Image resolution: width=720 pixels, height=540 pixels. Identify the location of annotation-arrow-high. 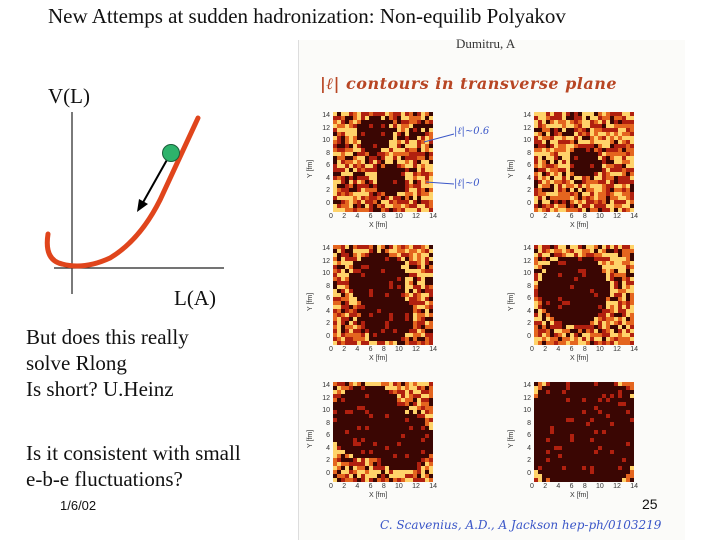
(439, 138).